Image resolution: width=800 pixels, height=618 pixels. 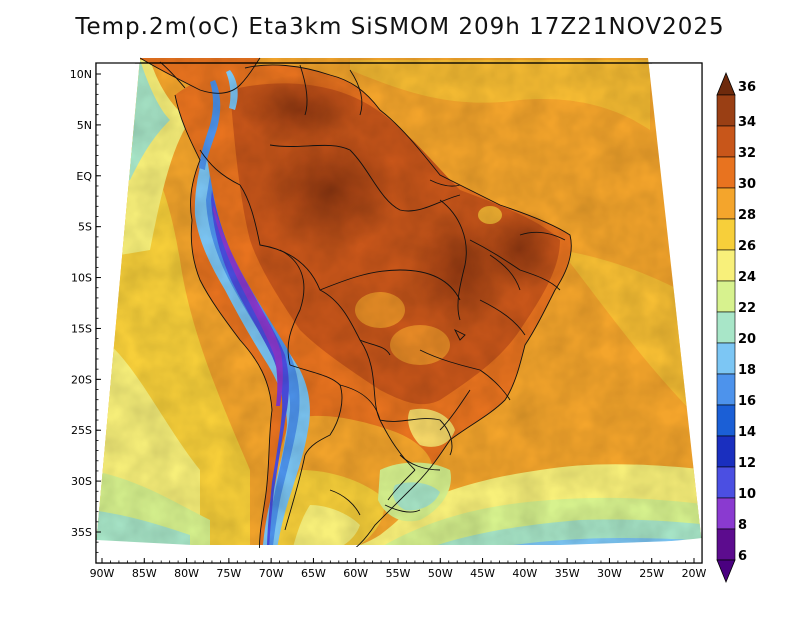 What do you see at coordinates (355, 573) in the screenshot?
I see `lon-tick-label: 60W` at bounding box center [355, 573].